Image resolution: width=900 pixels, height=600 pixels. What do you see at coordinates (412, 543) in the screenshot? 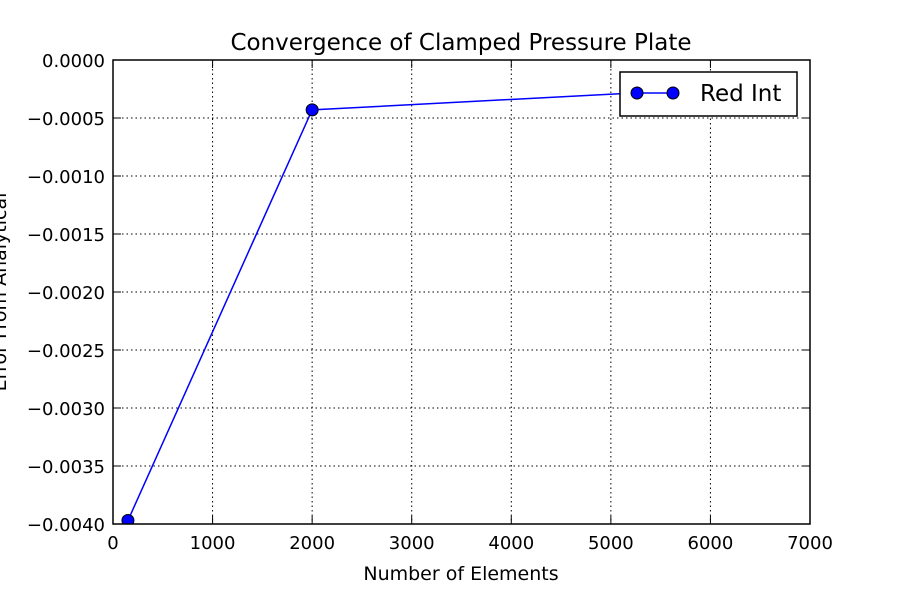
I see `x-tick-label: 3000` at bounding box center [412, 543].